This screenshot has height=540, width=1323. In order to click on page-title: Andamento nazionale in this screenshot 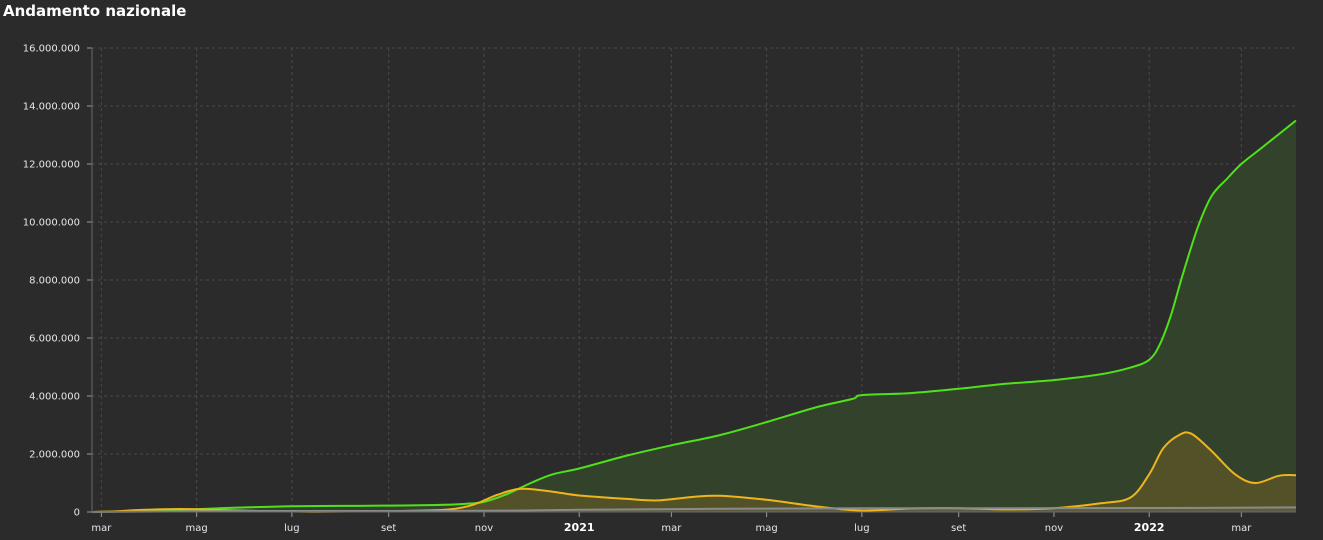, I will do `click(95, 11)`.